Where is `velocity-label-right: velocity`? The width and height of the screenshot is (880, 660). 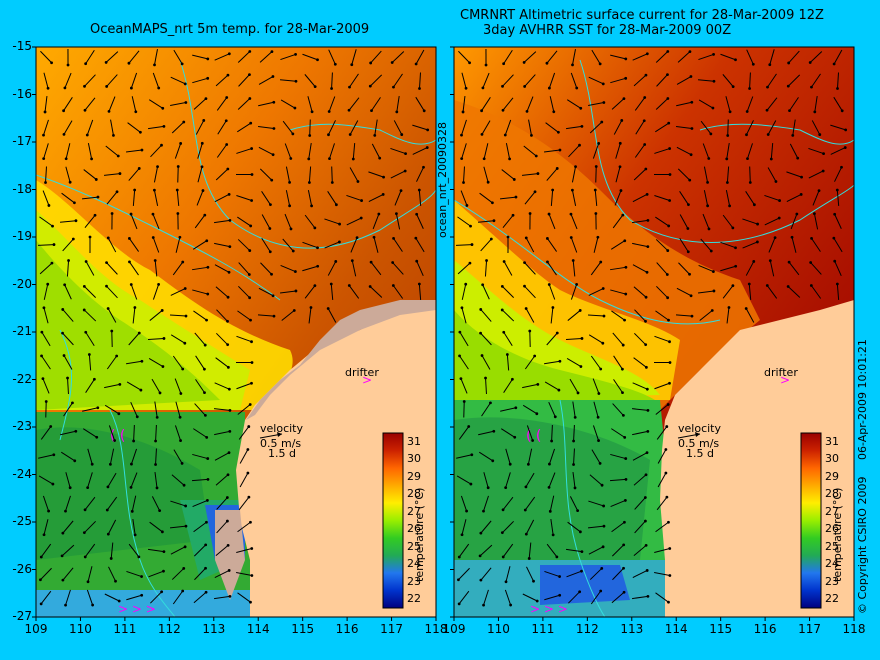 velocity-label-right: velocity is located at coordinates (699, 428).